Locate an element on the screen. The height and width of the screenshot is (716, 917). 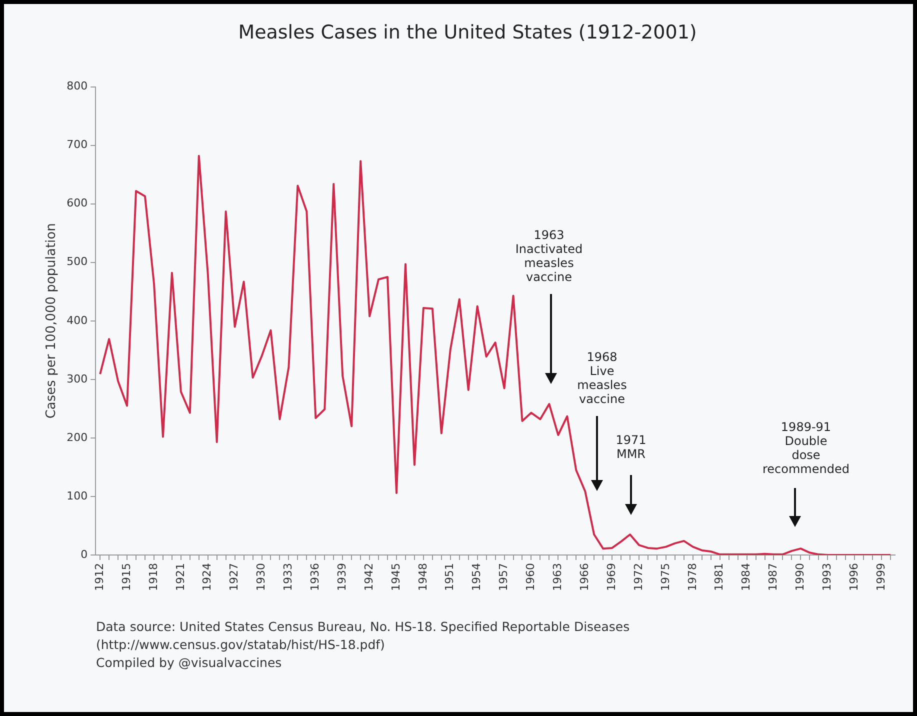
x-tick-label: 1969 is located at coordinates (611, 577).